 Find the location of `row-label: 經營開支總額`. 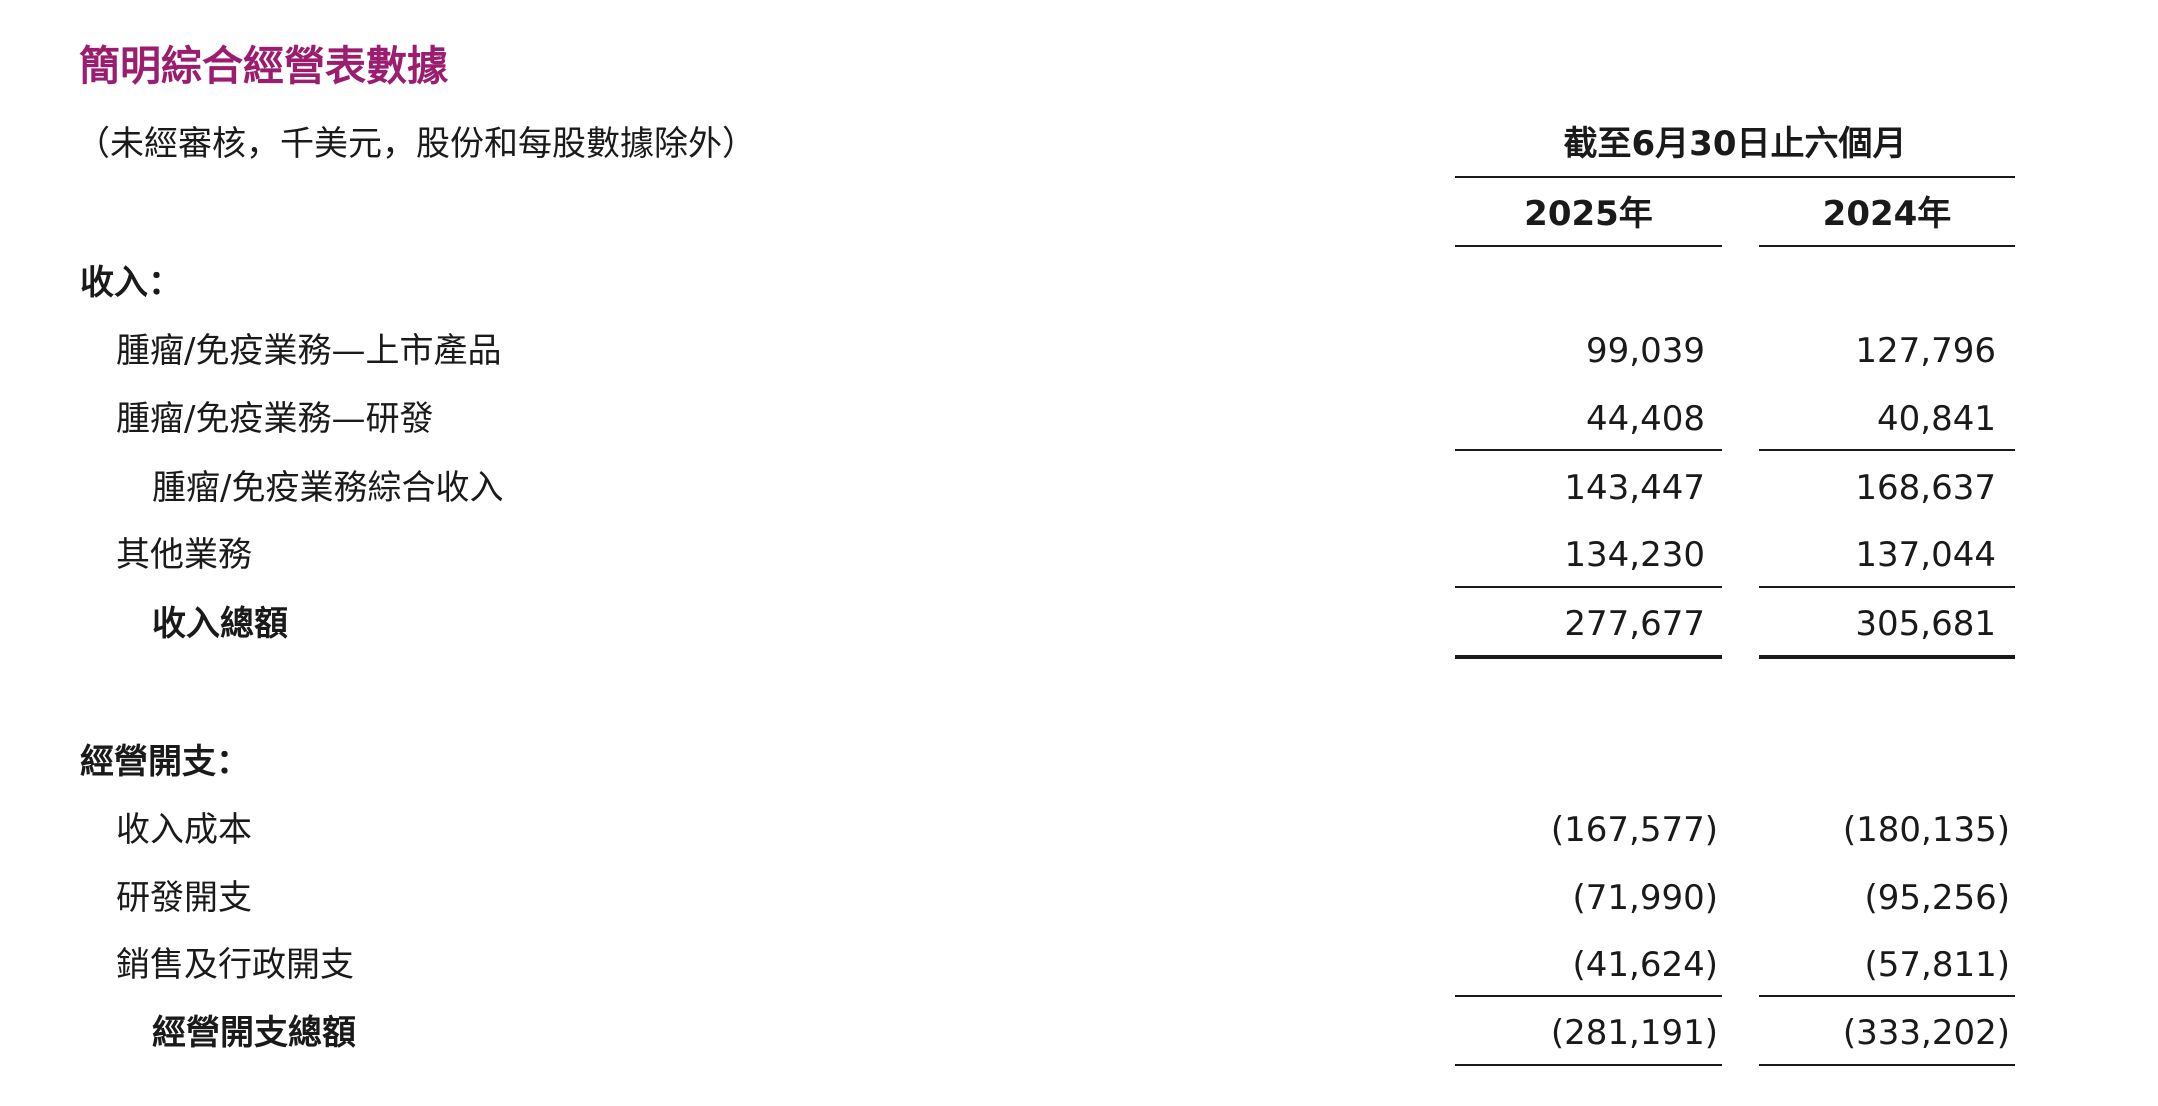

row-label: 經營開支總額 is located at coordinates (254, 1033).